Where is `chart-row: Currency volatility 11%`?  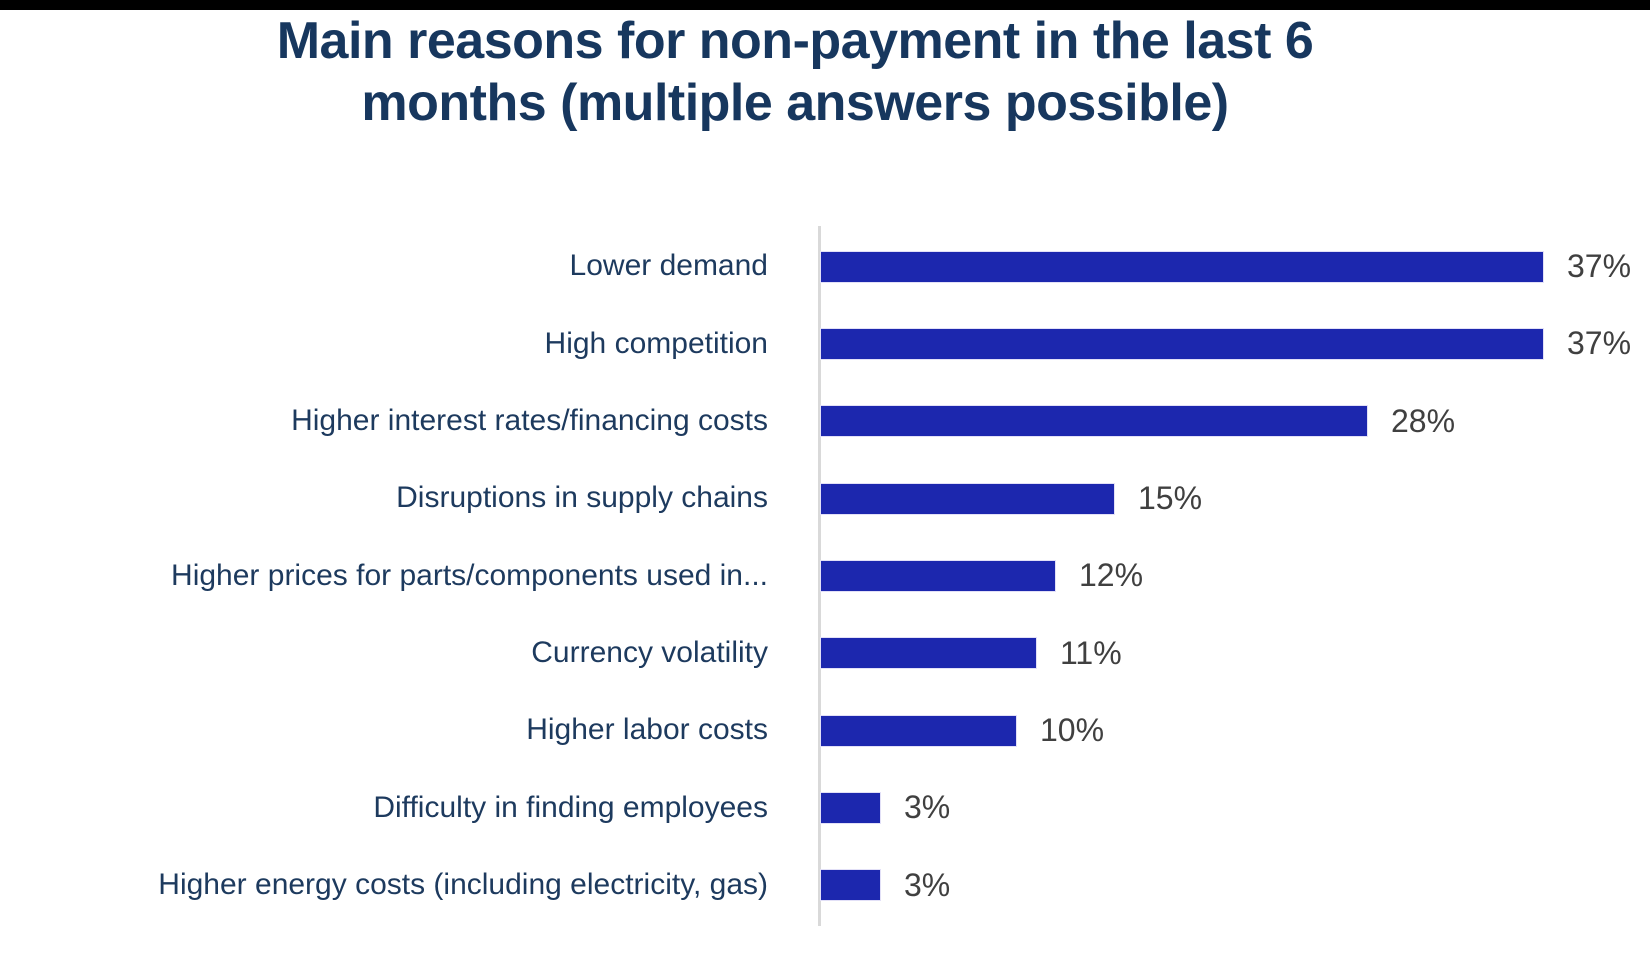 chart-row: Currency volatility 11% is located at coordinates (825, 653).